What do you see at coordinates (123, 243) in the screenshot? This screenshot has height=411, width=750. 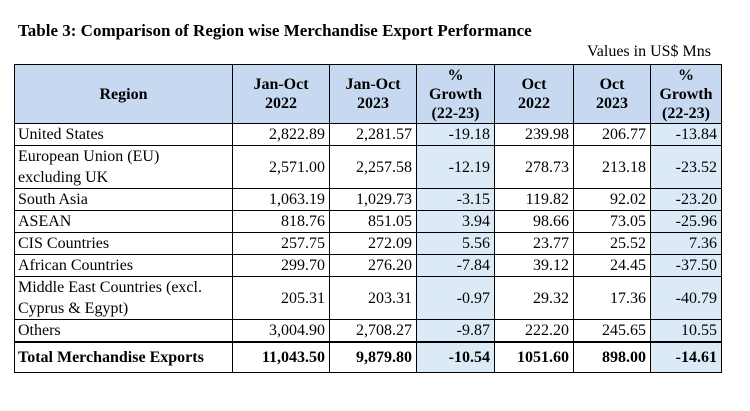 I see `region-cell: CIS Countries` at bounding box center [123, 243].